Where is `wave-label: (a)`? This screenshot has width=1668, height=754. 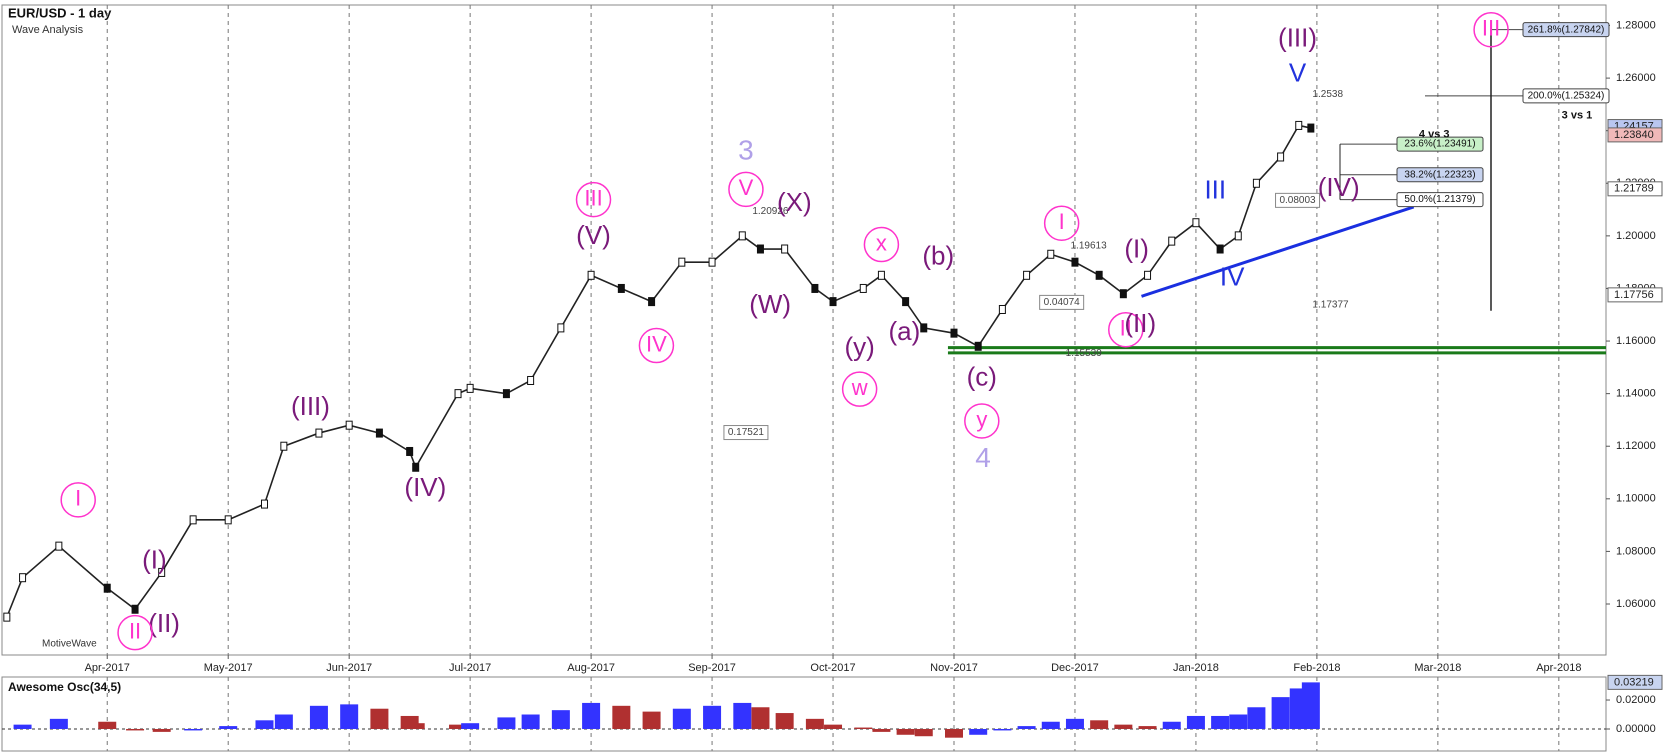 wave-label: (a) is located at coordinates (905, 331).